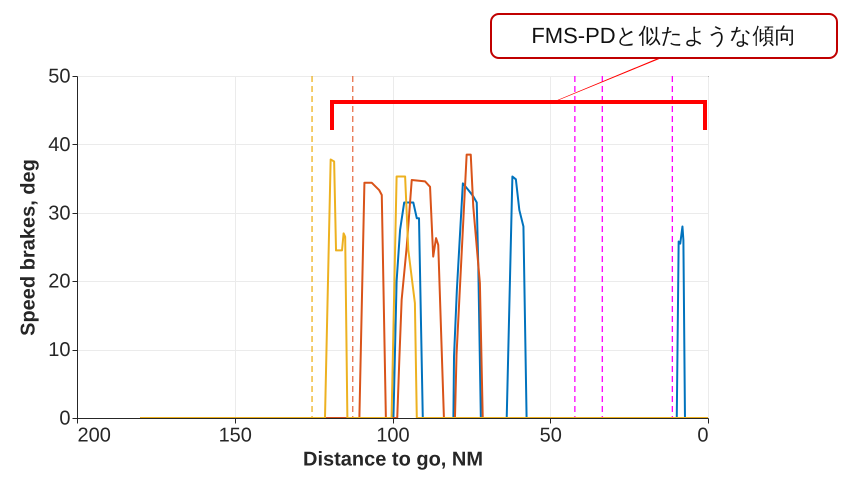 This screenshot has height=487, width=850. I want to click on y-axis-title: Speed brakes, deg, so click(28, 247).